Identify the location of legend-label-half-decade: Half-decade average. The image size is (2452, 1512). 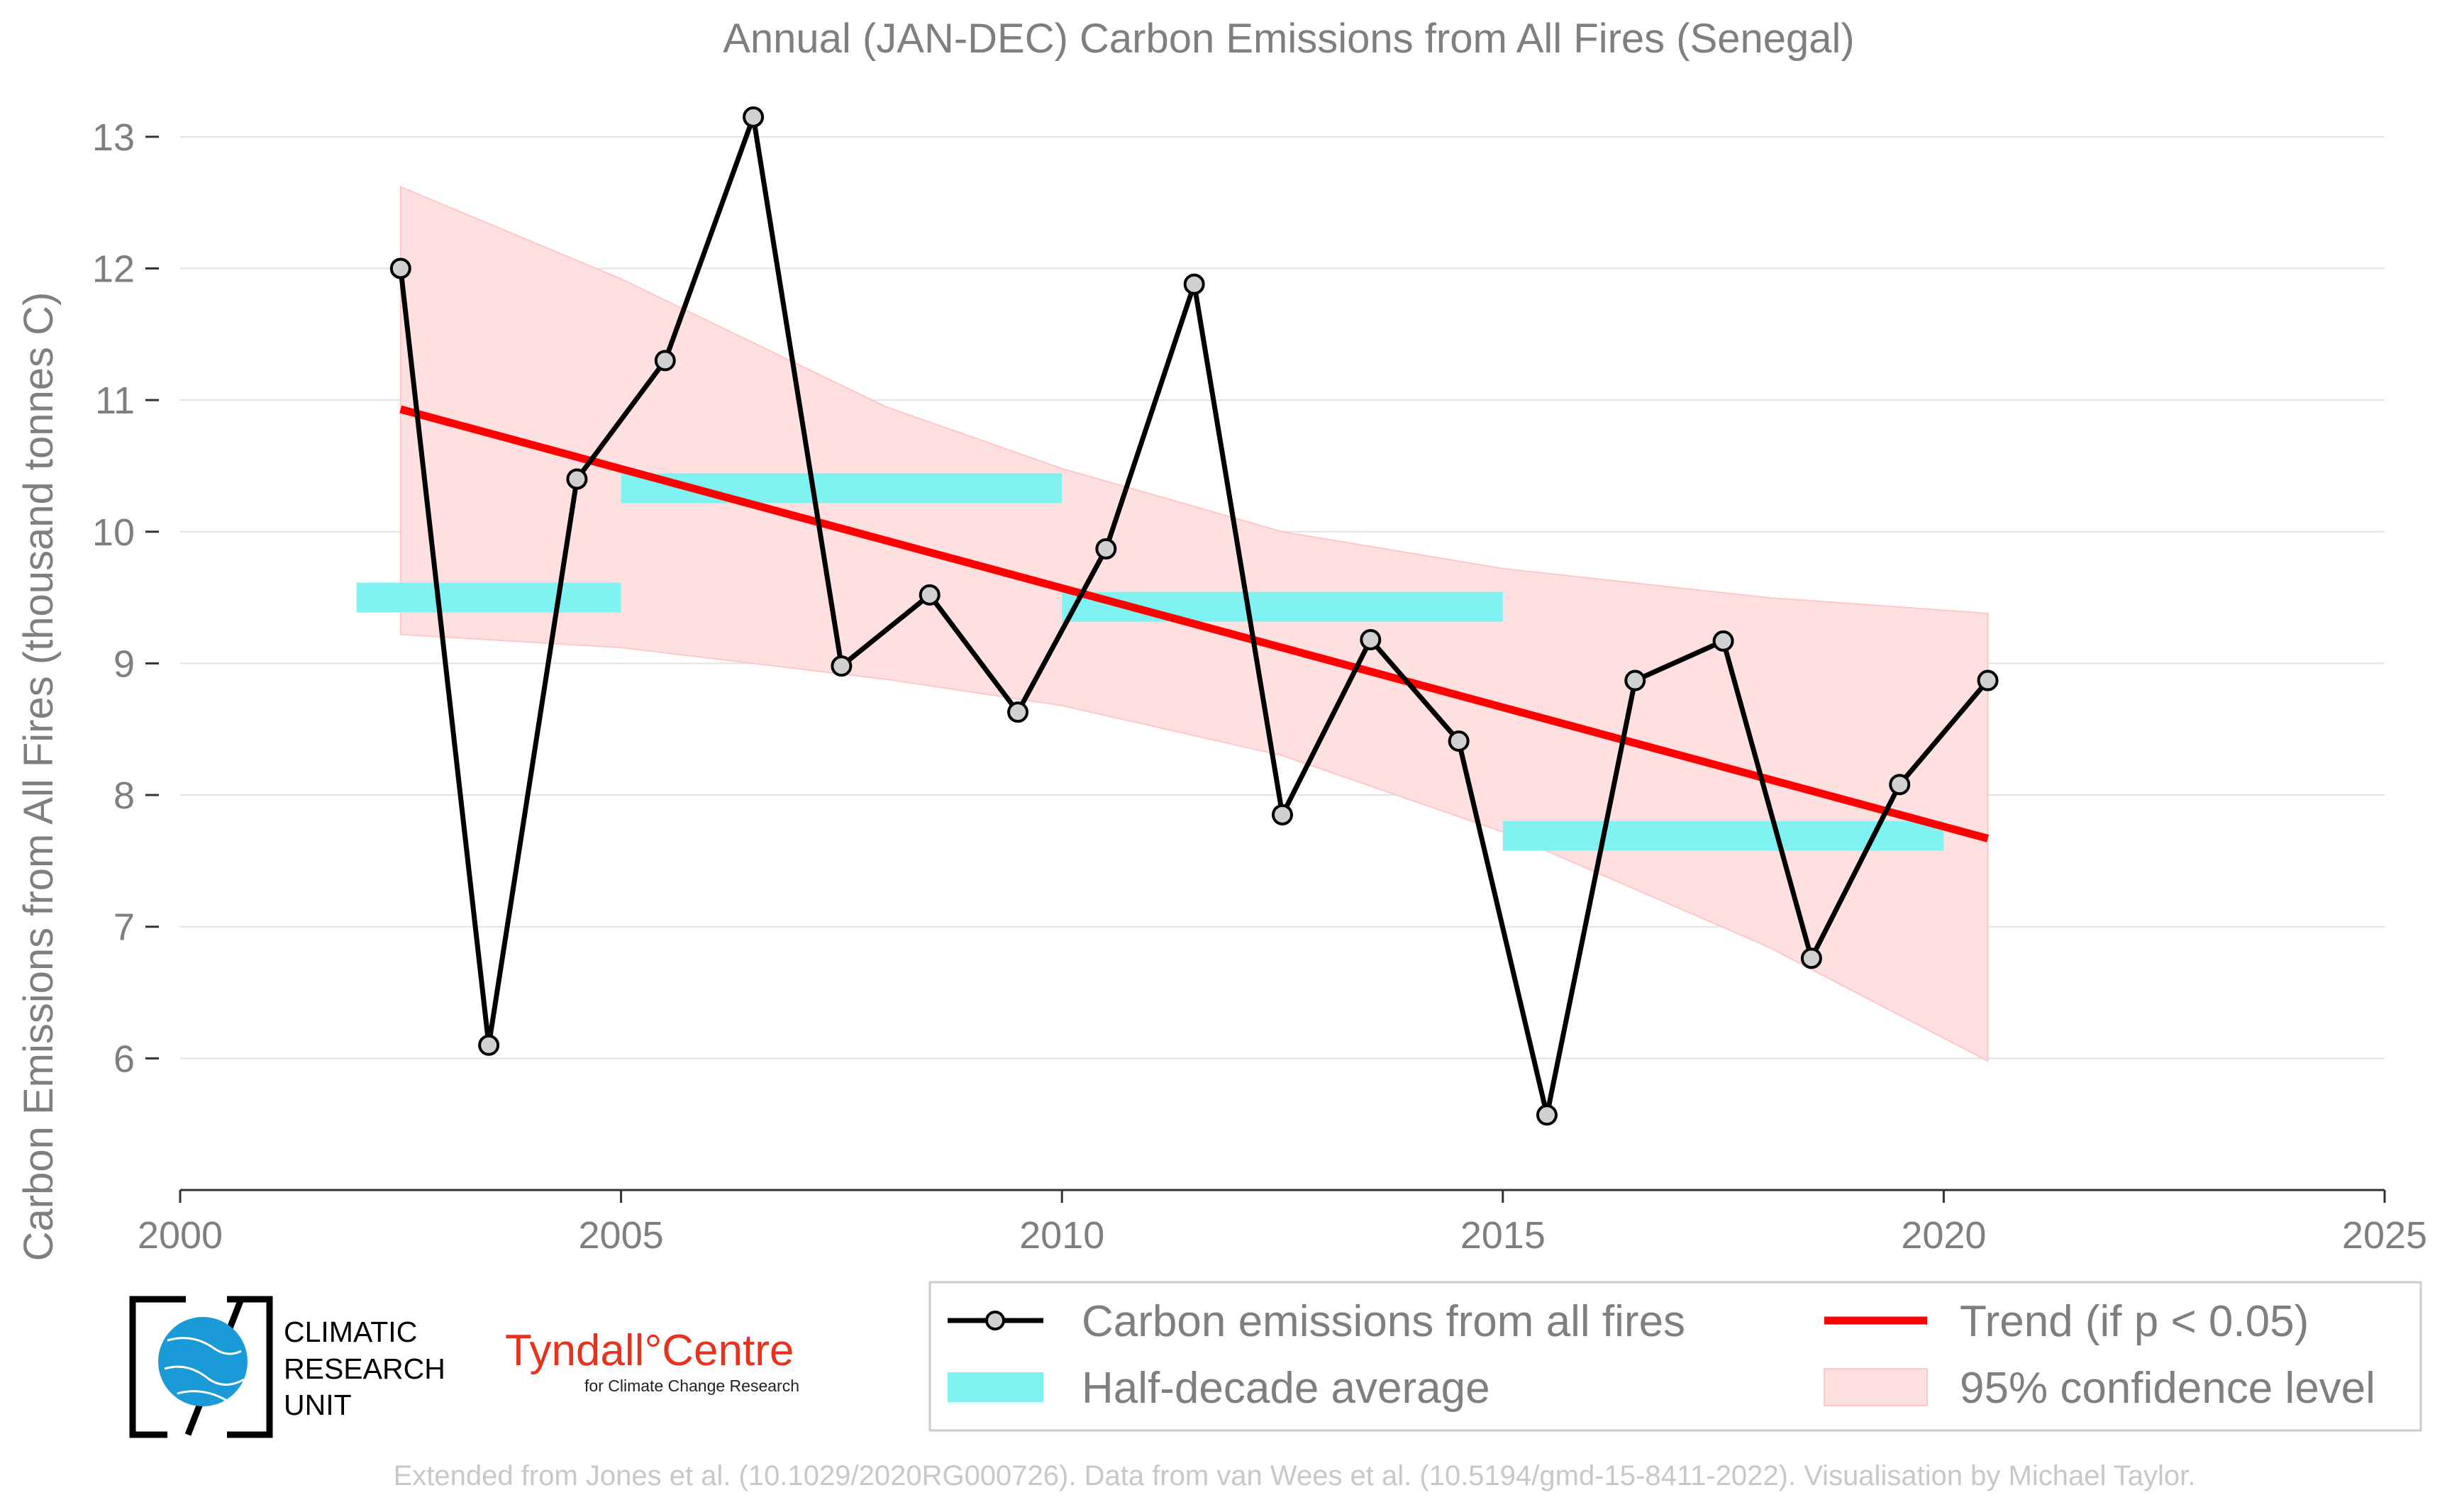
(1286, 1388).